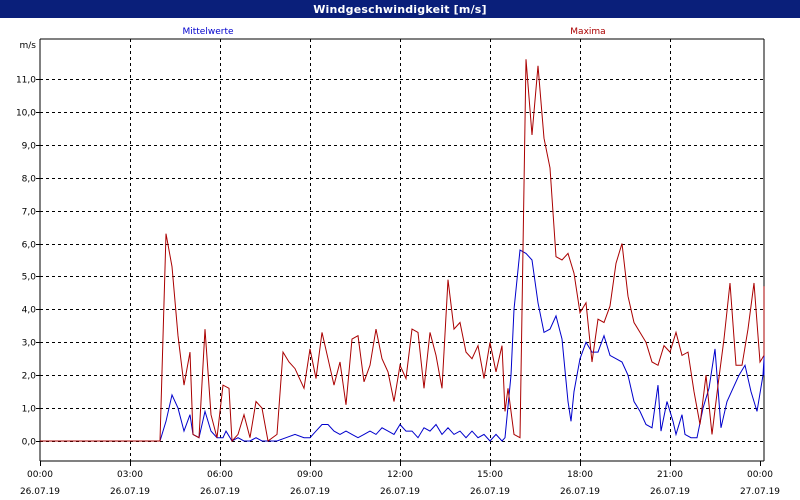 This screenshot has width=800, height=500. I want to click on x-tick-label-time: 06:00, so click(220, 475).